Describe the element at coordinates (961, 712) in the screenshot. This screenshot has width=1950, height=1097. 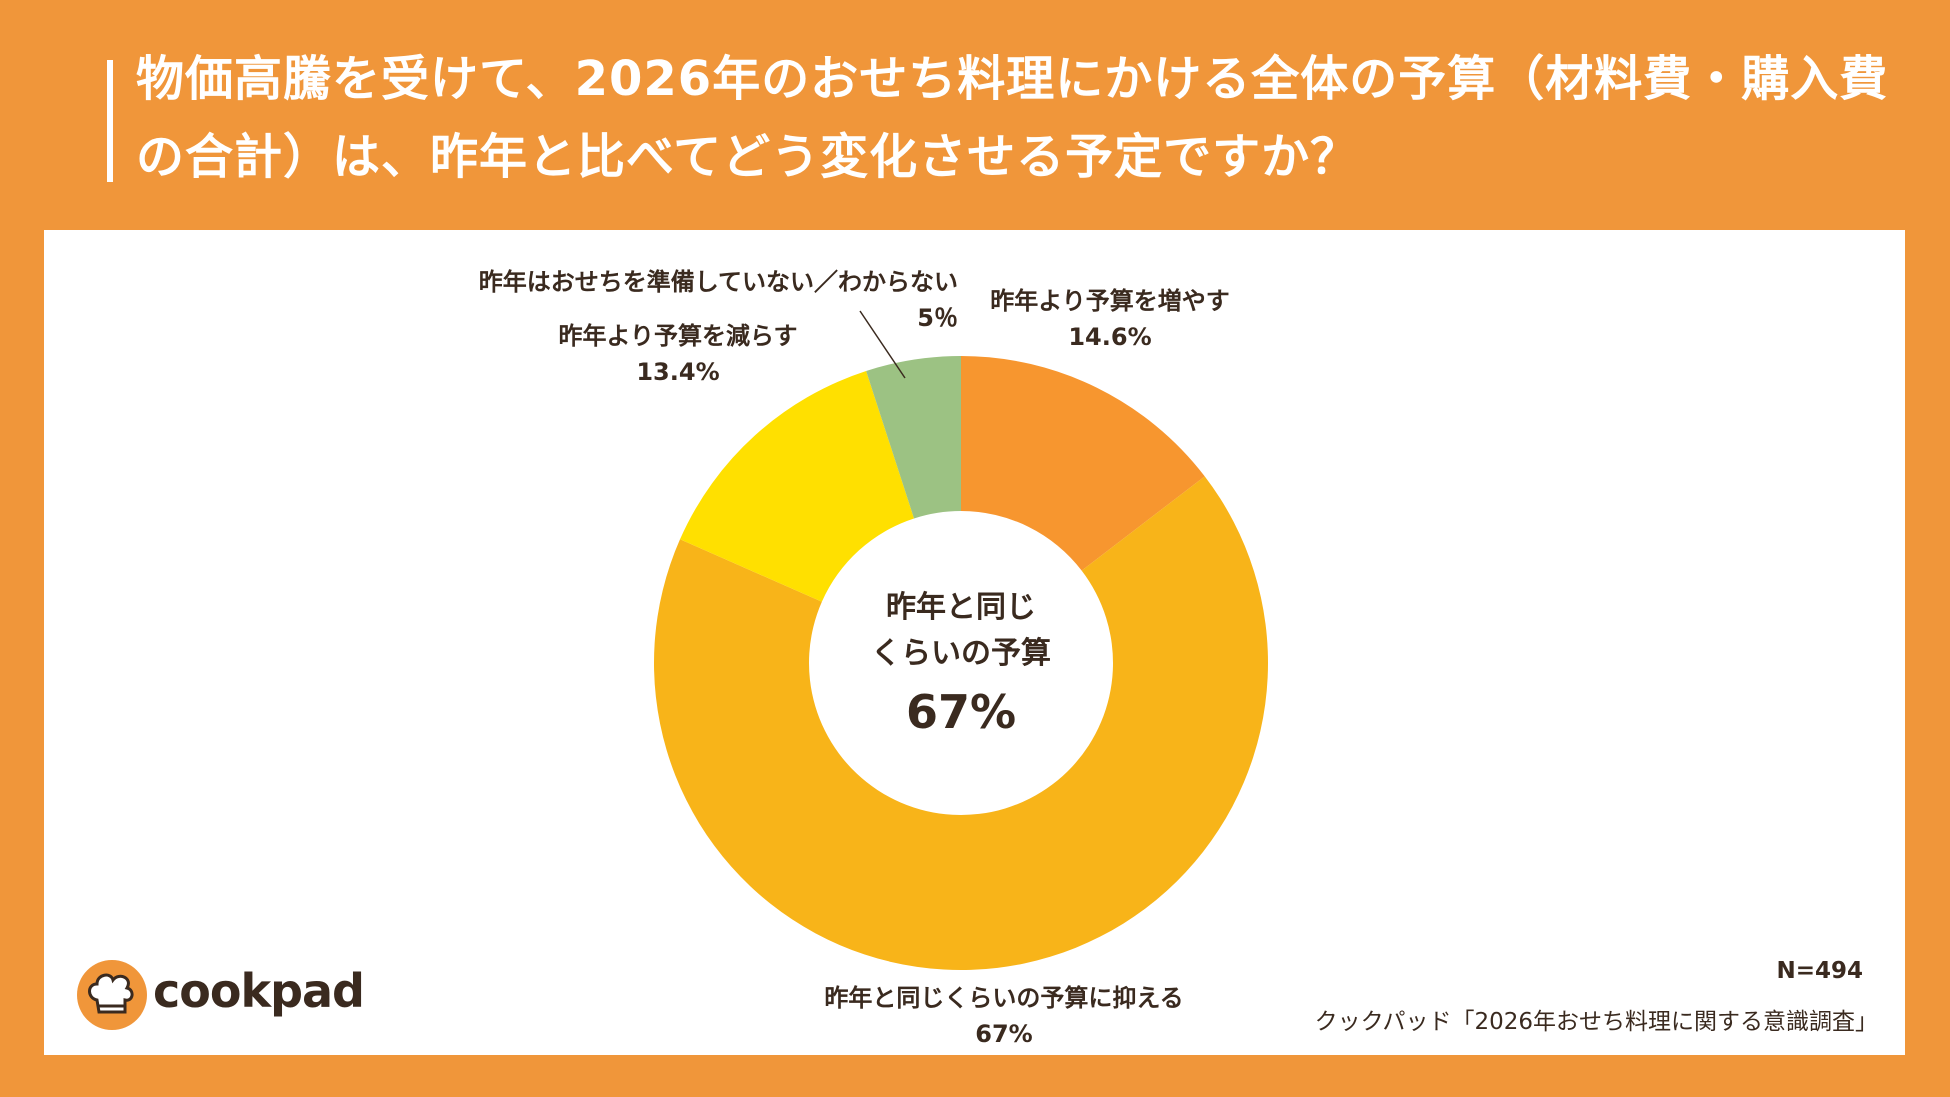
I see `center-value: 67%` at that location.